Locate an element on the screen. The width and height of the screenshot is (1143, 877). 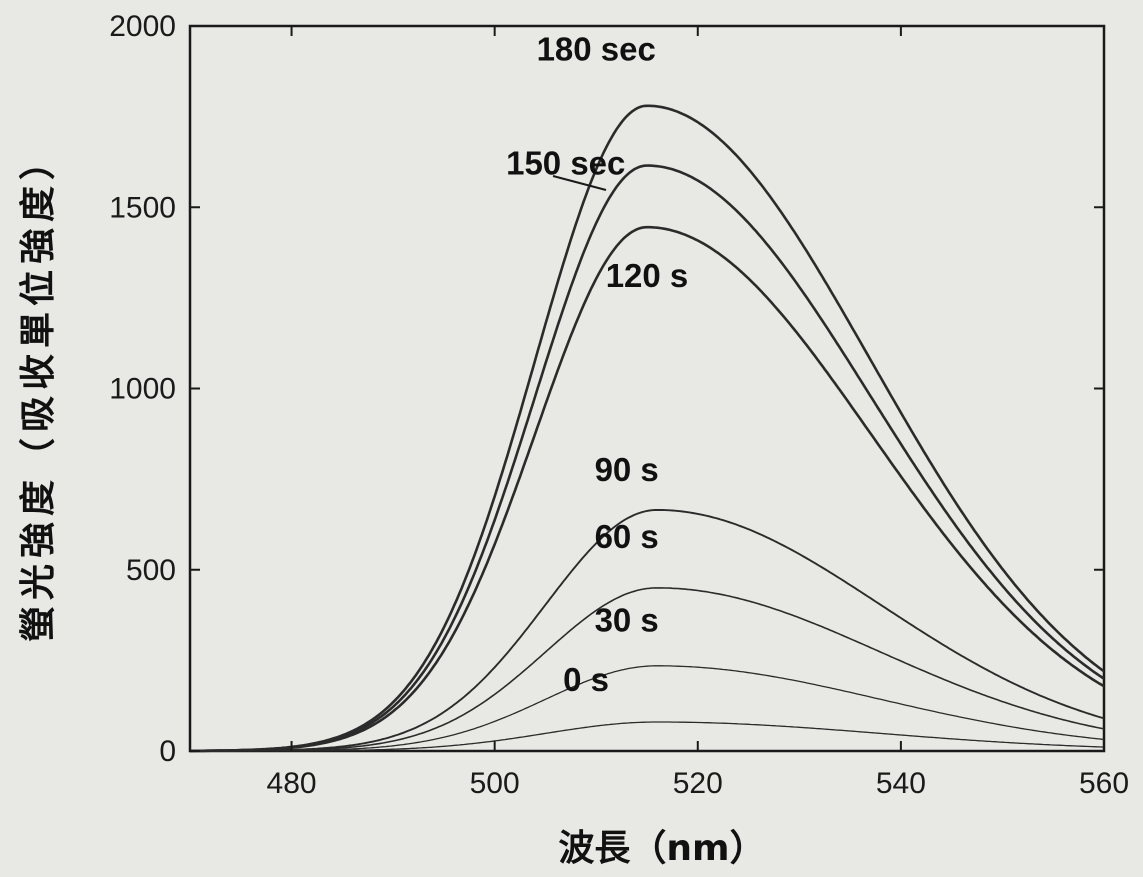
series-label: 30 s is located at coordinates (627, 619).